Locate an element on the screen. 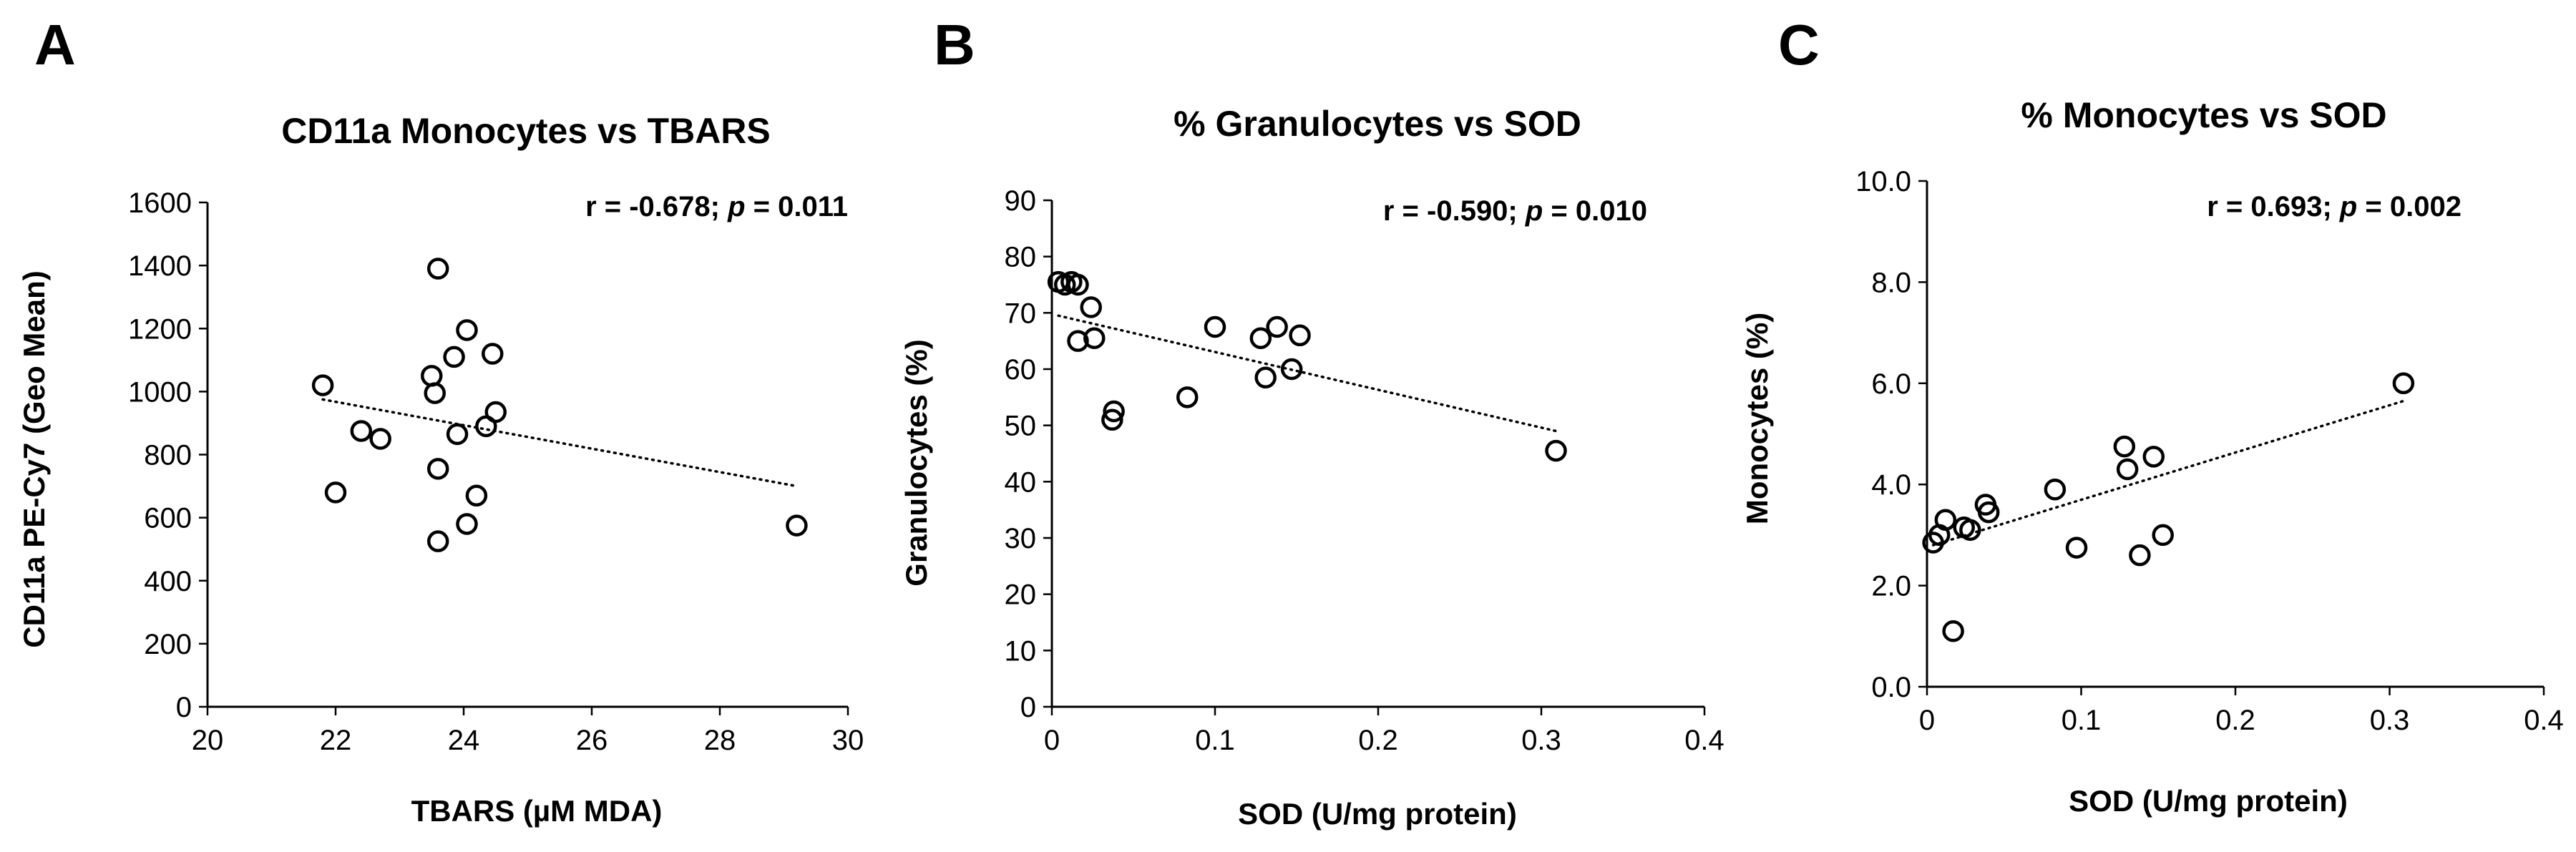  y-tick-label: 800 is located at coordinates (168, 455).